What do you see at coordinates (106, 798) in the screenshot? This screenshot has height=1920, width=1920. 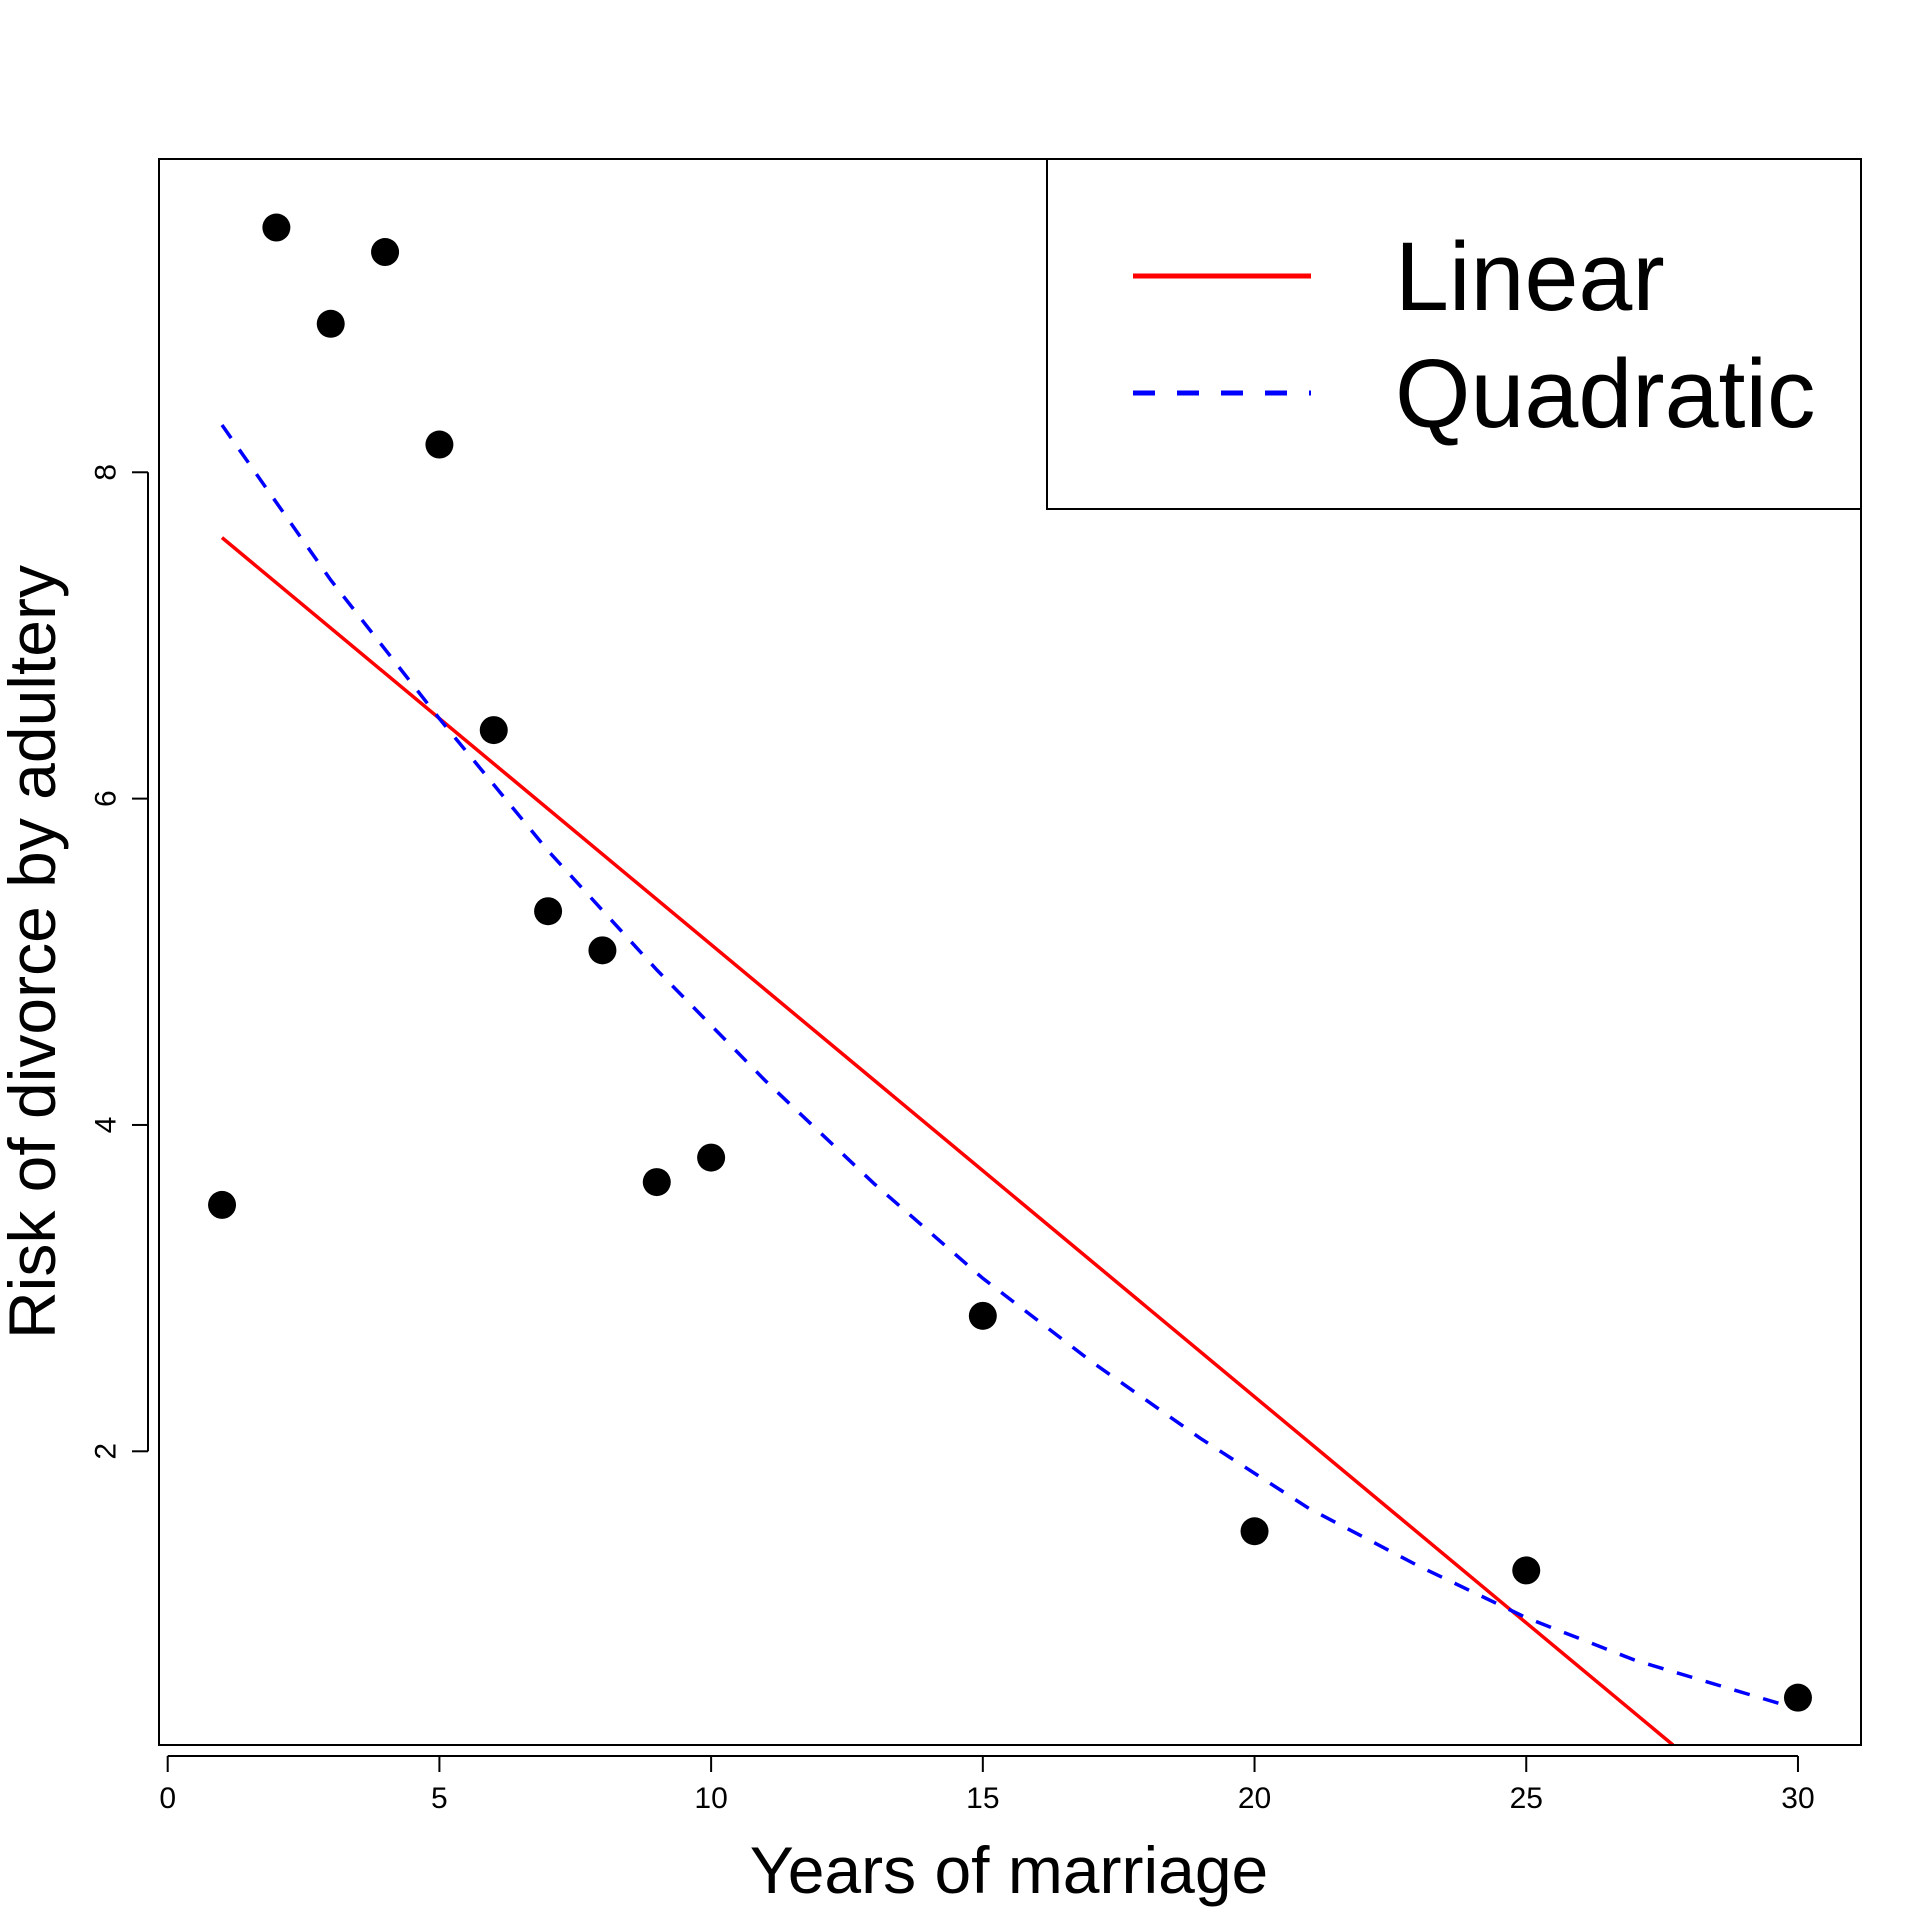 I see `y-tick-label: 6` at bounding box center [106, 798].